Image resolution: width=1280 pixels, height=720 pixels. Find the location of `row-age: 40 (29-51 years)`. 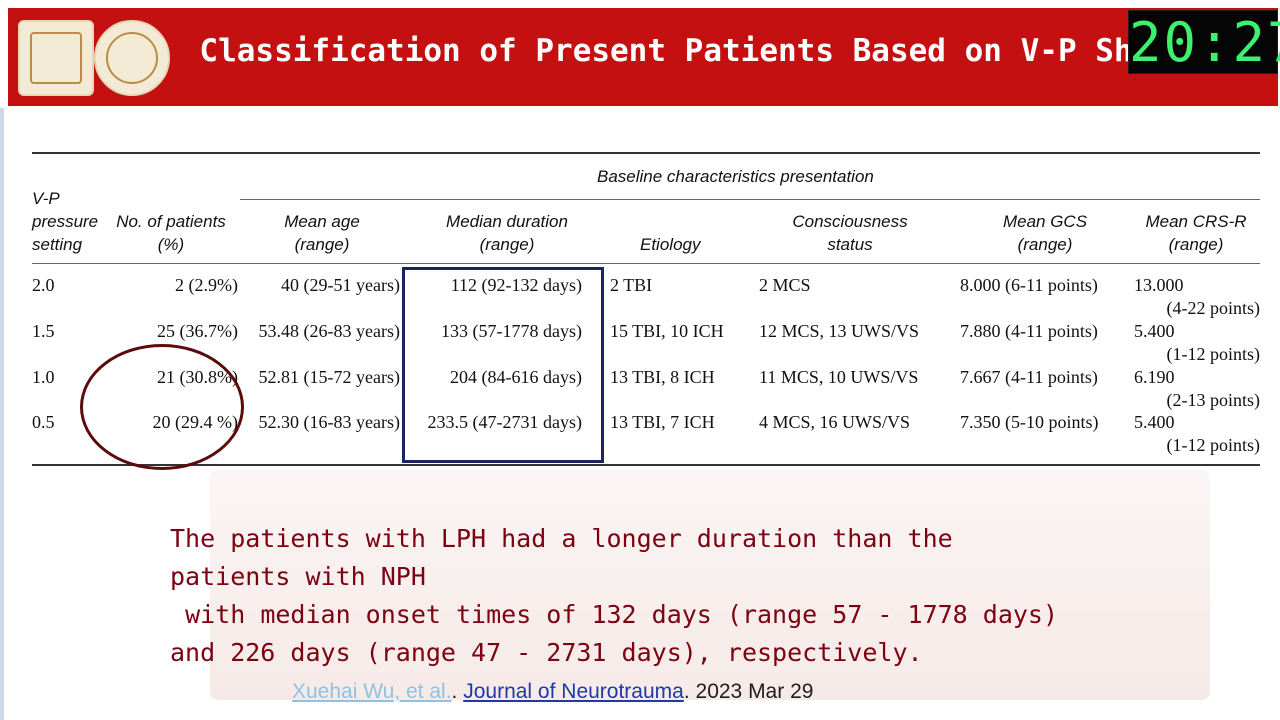

row-age: 40 (29-51 years) is located at coordinates (340, 285).